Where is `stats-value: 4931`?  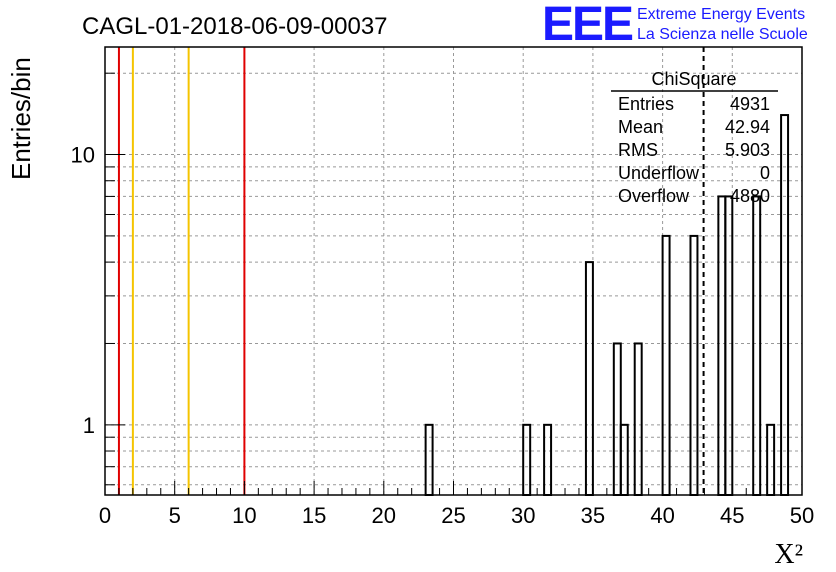
stats-value: 4931 is located at coordinates (750, 104).